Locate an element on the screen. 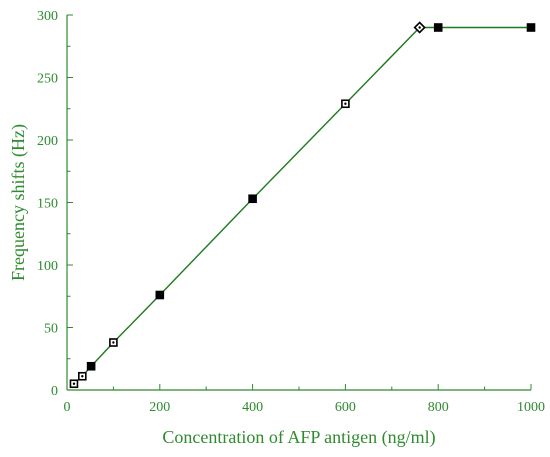 This screenshot has width=550, height=457. y-tick-label: 300 is located at coordinates (47, 16).